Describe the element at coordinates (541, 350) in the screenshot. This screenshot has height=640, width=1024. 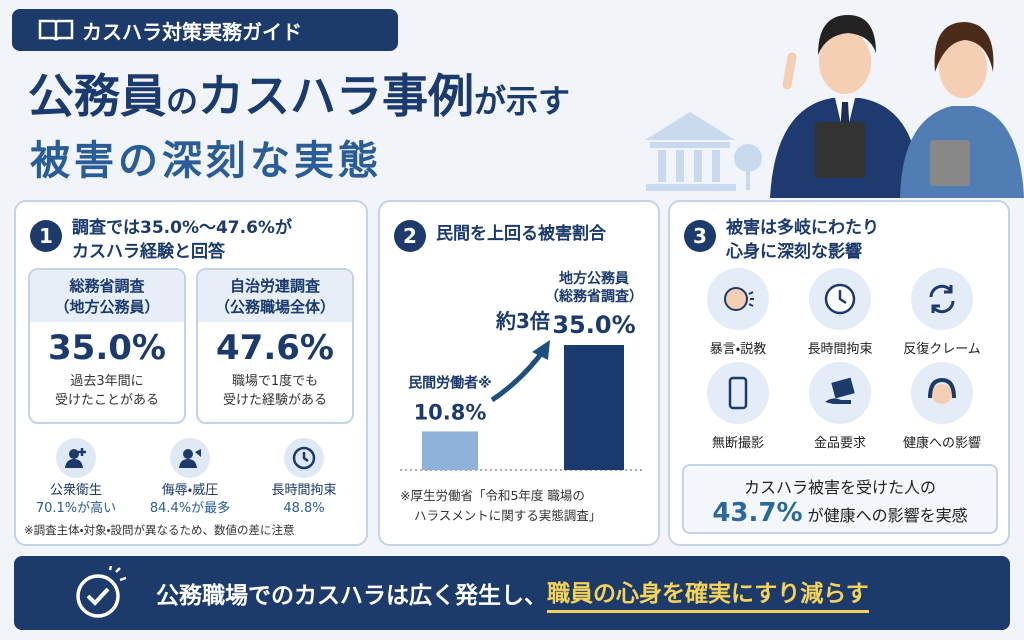
I see `arrow-head` at that location.